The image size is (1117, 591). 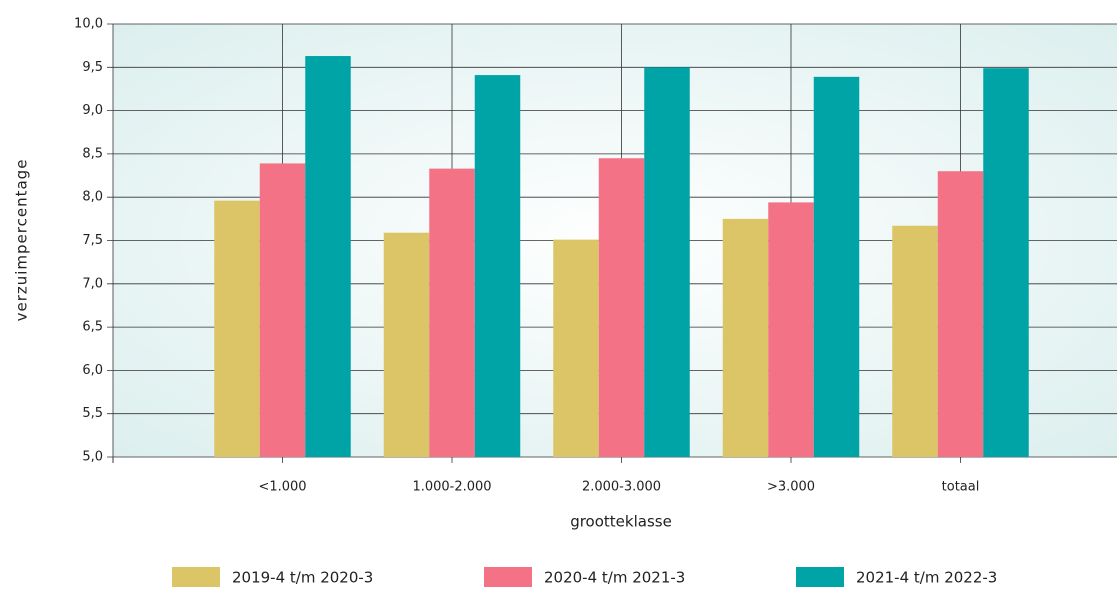 What do you see at coordinates (614, 578) in the screenshot?
I see `legend-label: 2020-4 t/m 2021-3` at bounding box center [614, 578].